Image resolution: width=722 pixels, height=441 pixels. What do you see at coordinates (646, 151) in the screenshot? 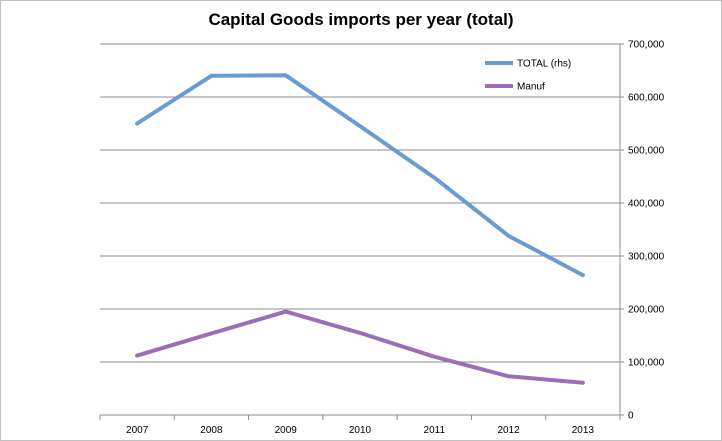
I see `y-tick-label: 500,000` at bounding box center [646, 151].